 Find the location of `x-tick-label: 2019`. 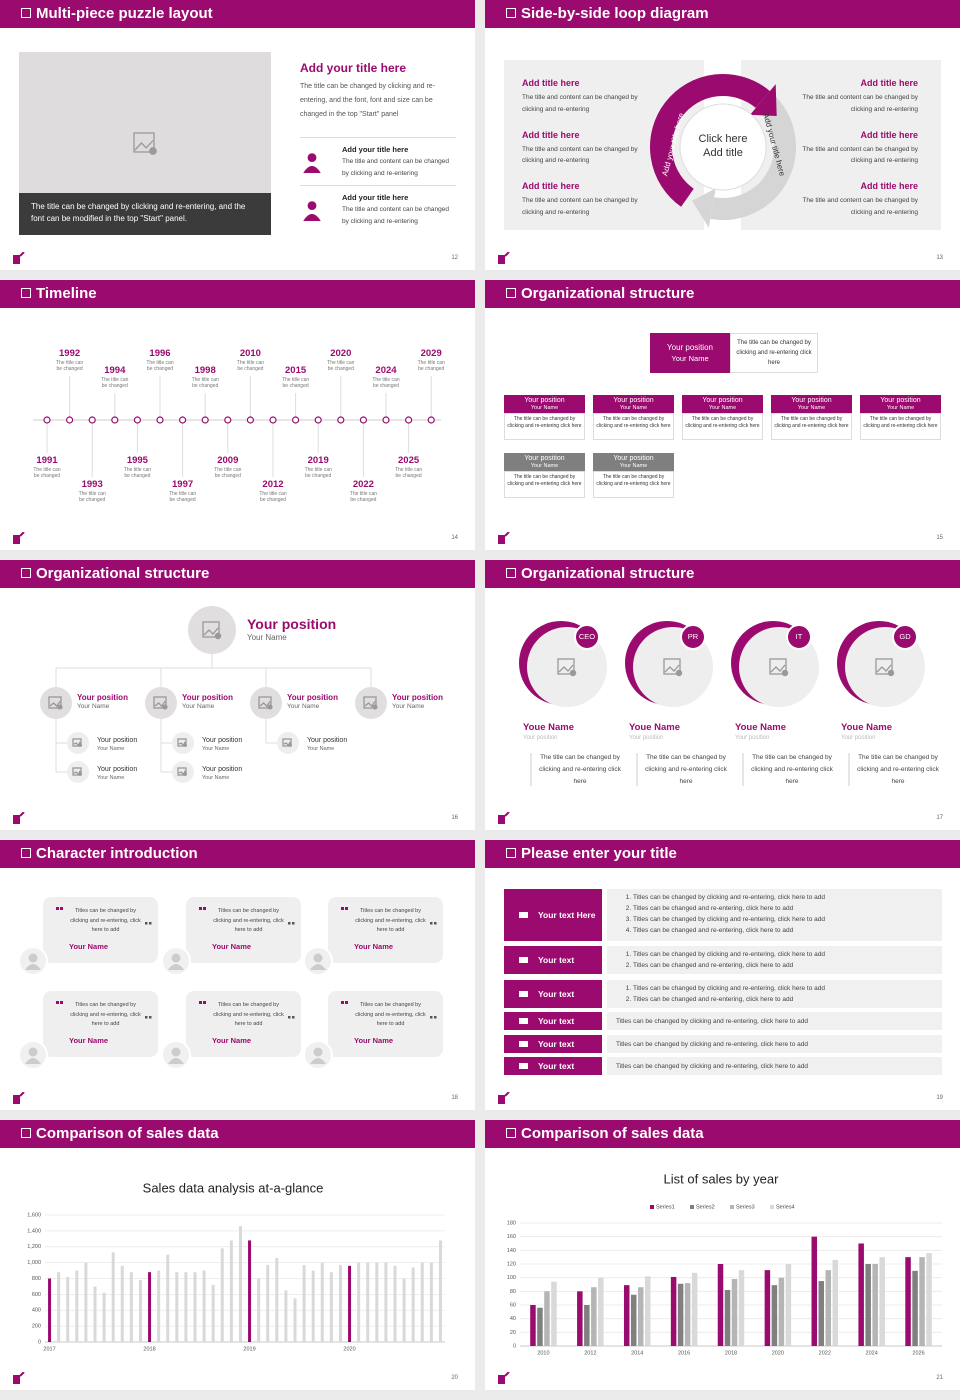

x-tick-label: 2019 is located at coordinates (249, 1349).